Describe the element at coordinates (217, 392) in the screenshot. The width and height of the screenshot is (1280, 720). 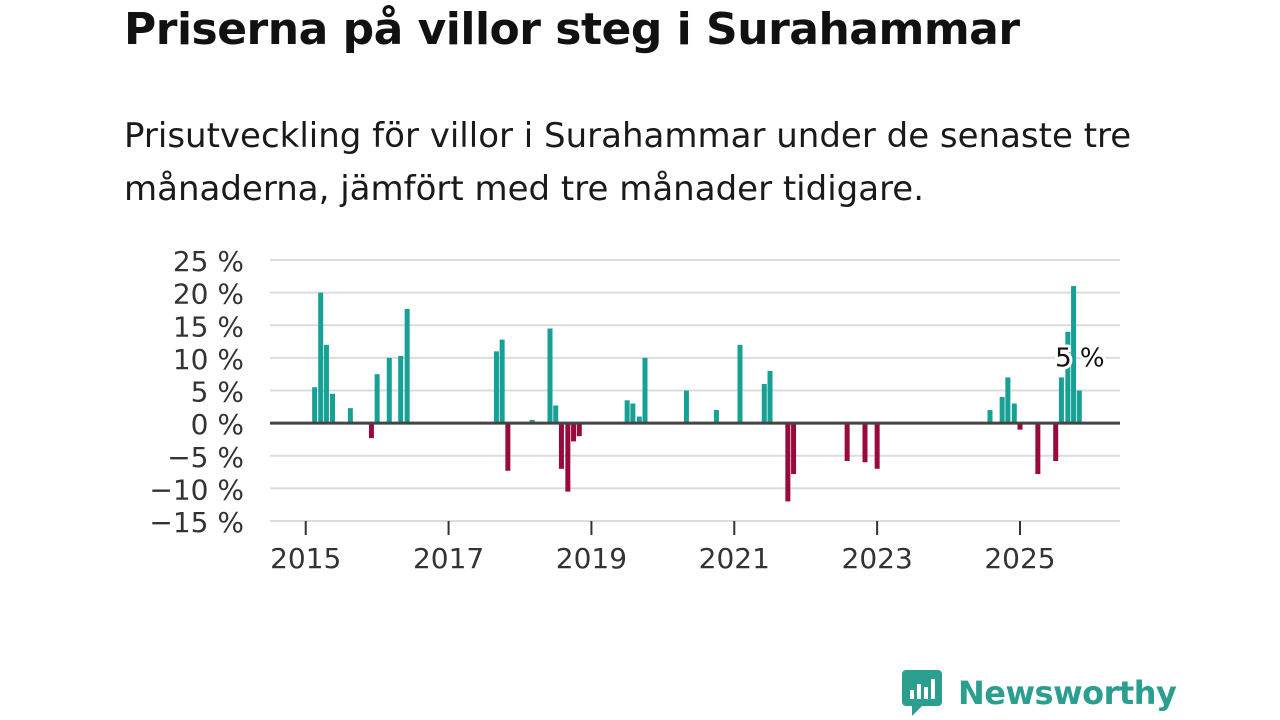
I see `y-tick-label: 5 %` at that location.